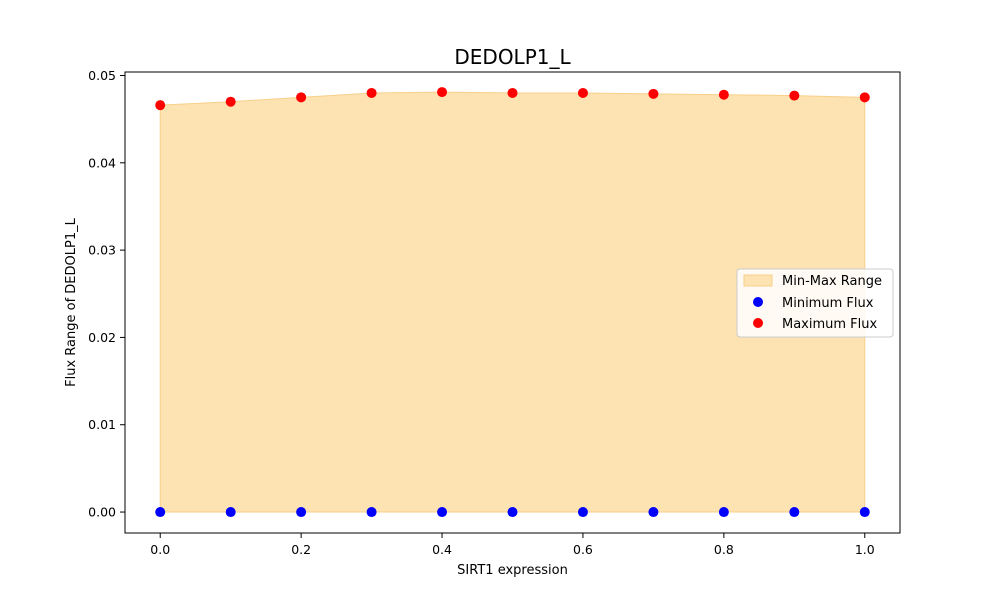  Describe the element at coordinates (160, 549) in the screenshot. I see `x-tick-label: 0.0` at that location.